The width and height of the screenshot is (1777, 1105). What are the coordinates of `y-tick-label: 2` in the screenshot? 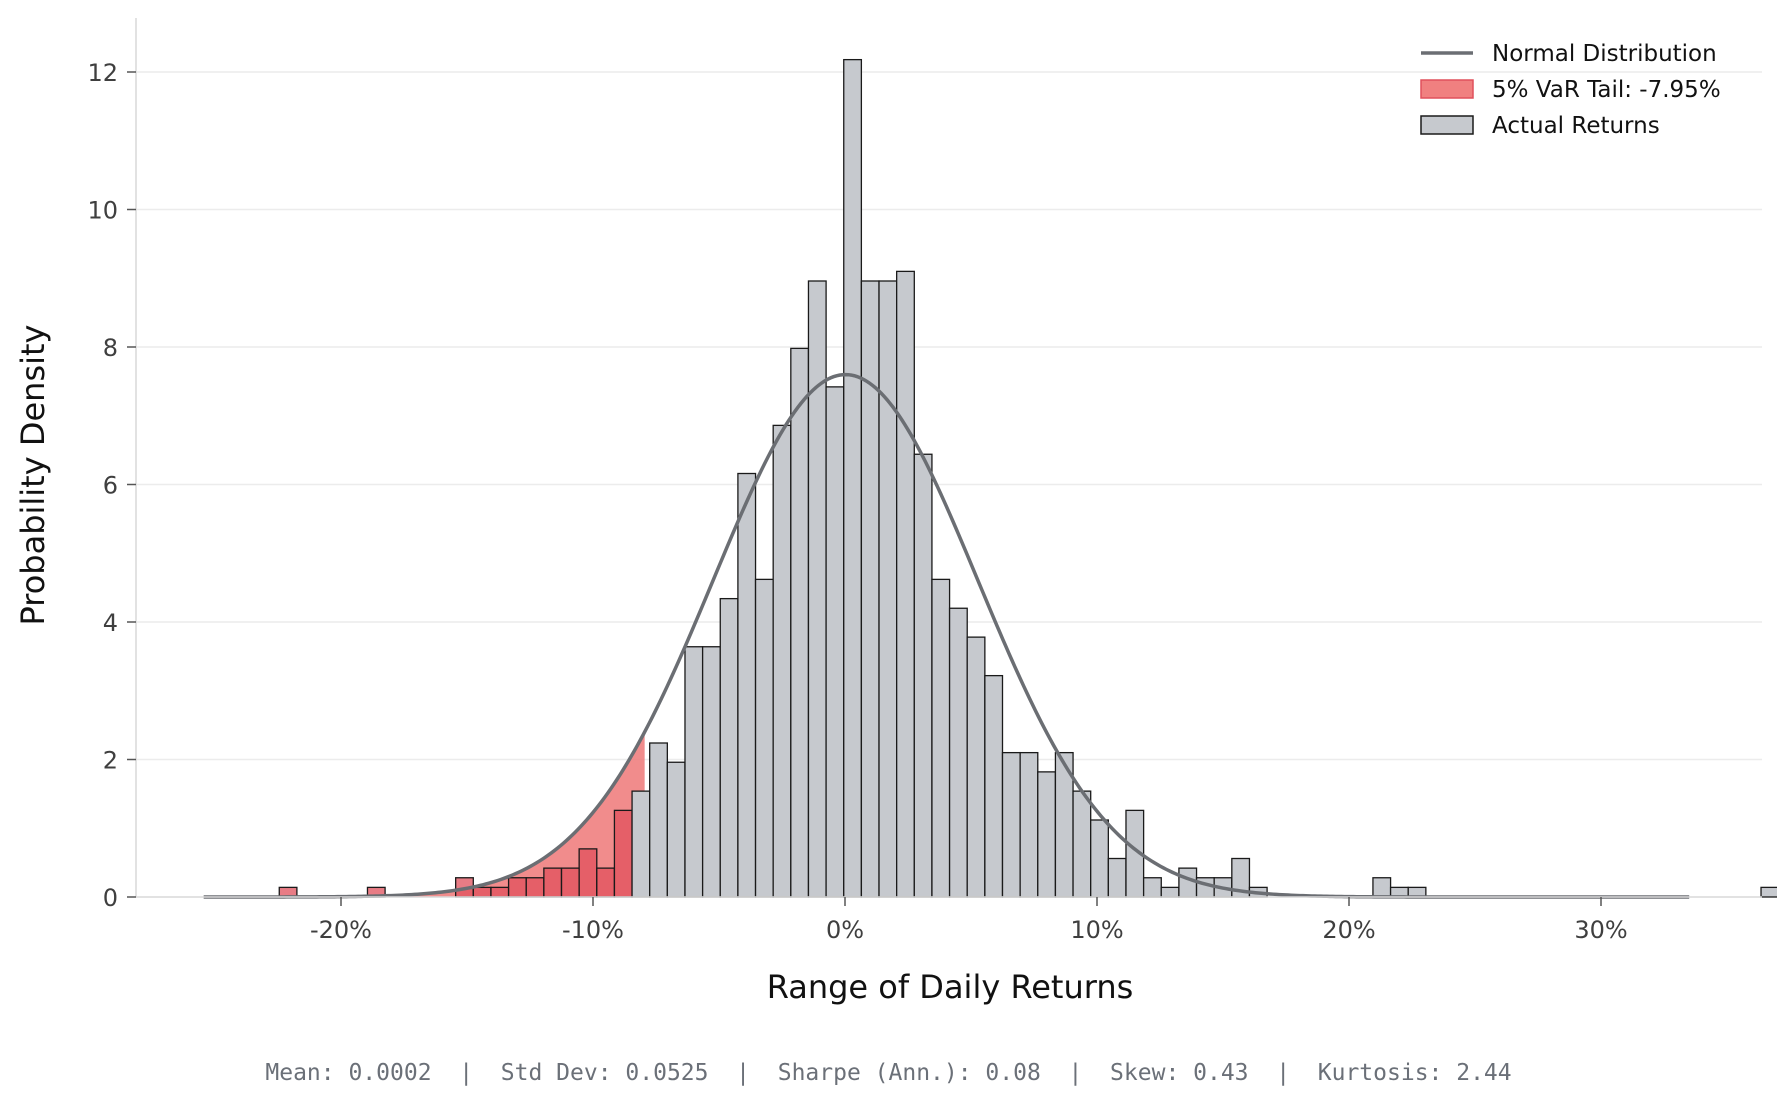 It's located at (110, 761).